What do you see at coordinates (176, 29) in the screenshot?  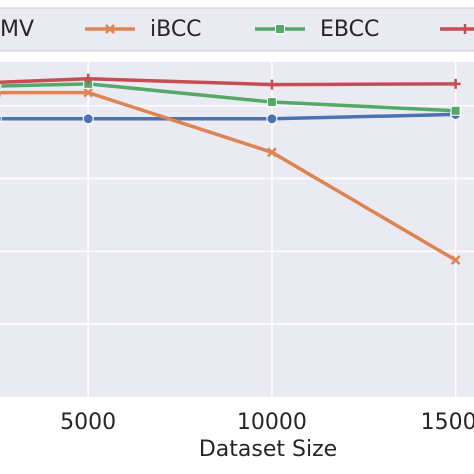 I see `legend-label: iBCC` at bounding box center [176, 29].